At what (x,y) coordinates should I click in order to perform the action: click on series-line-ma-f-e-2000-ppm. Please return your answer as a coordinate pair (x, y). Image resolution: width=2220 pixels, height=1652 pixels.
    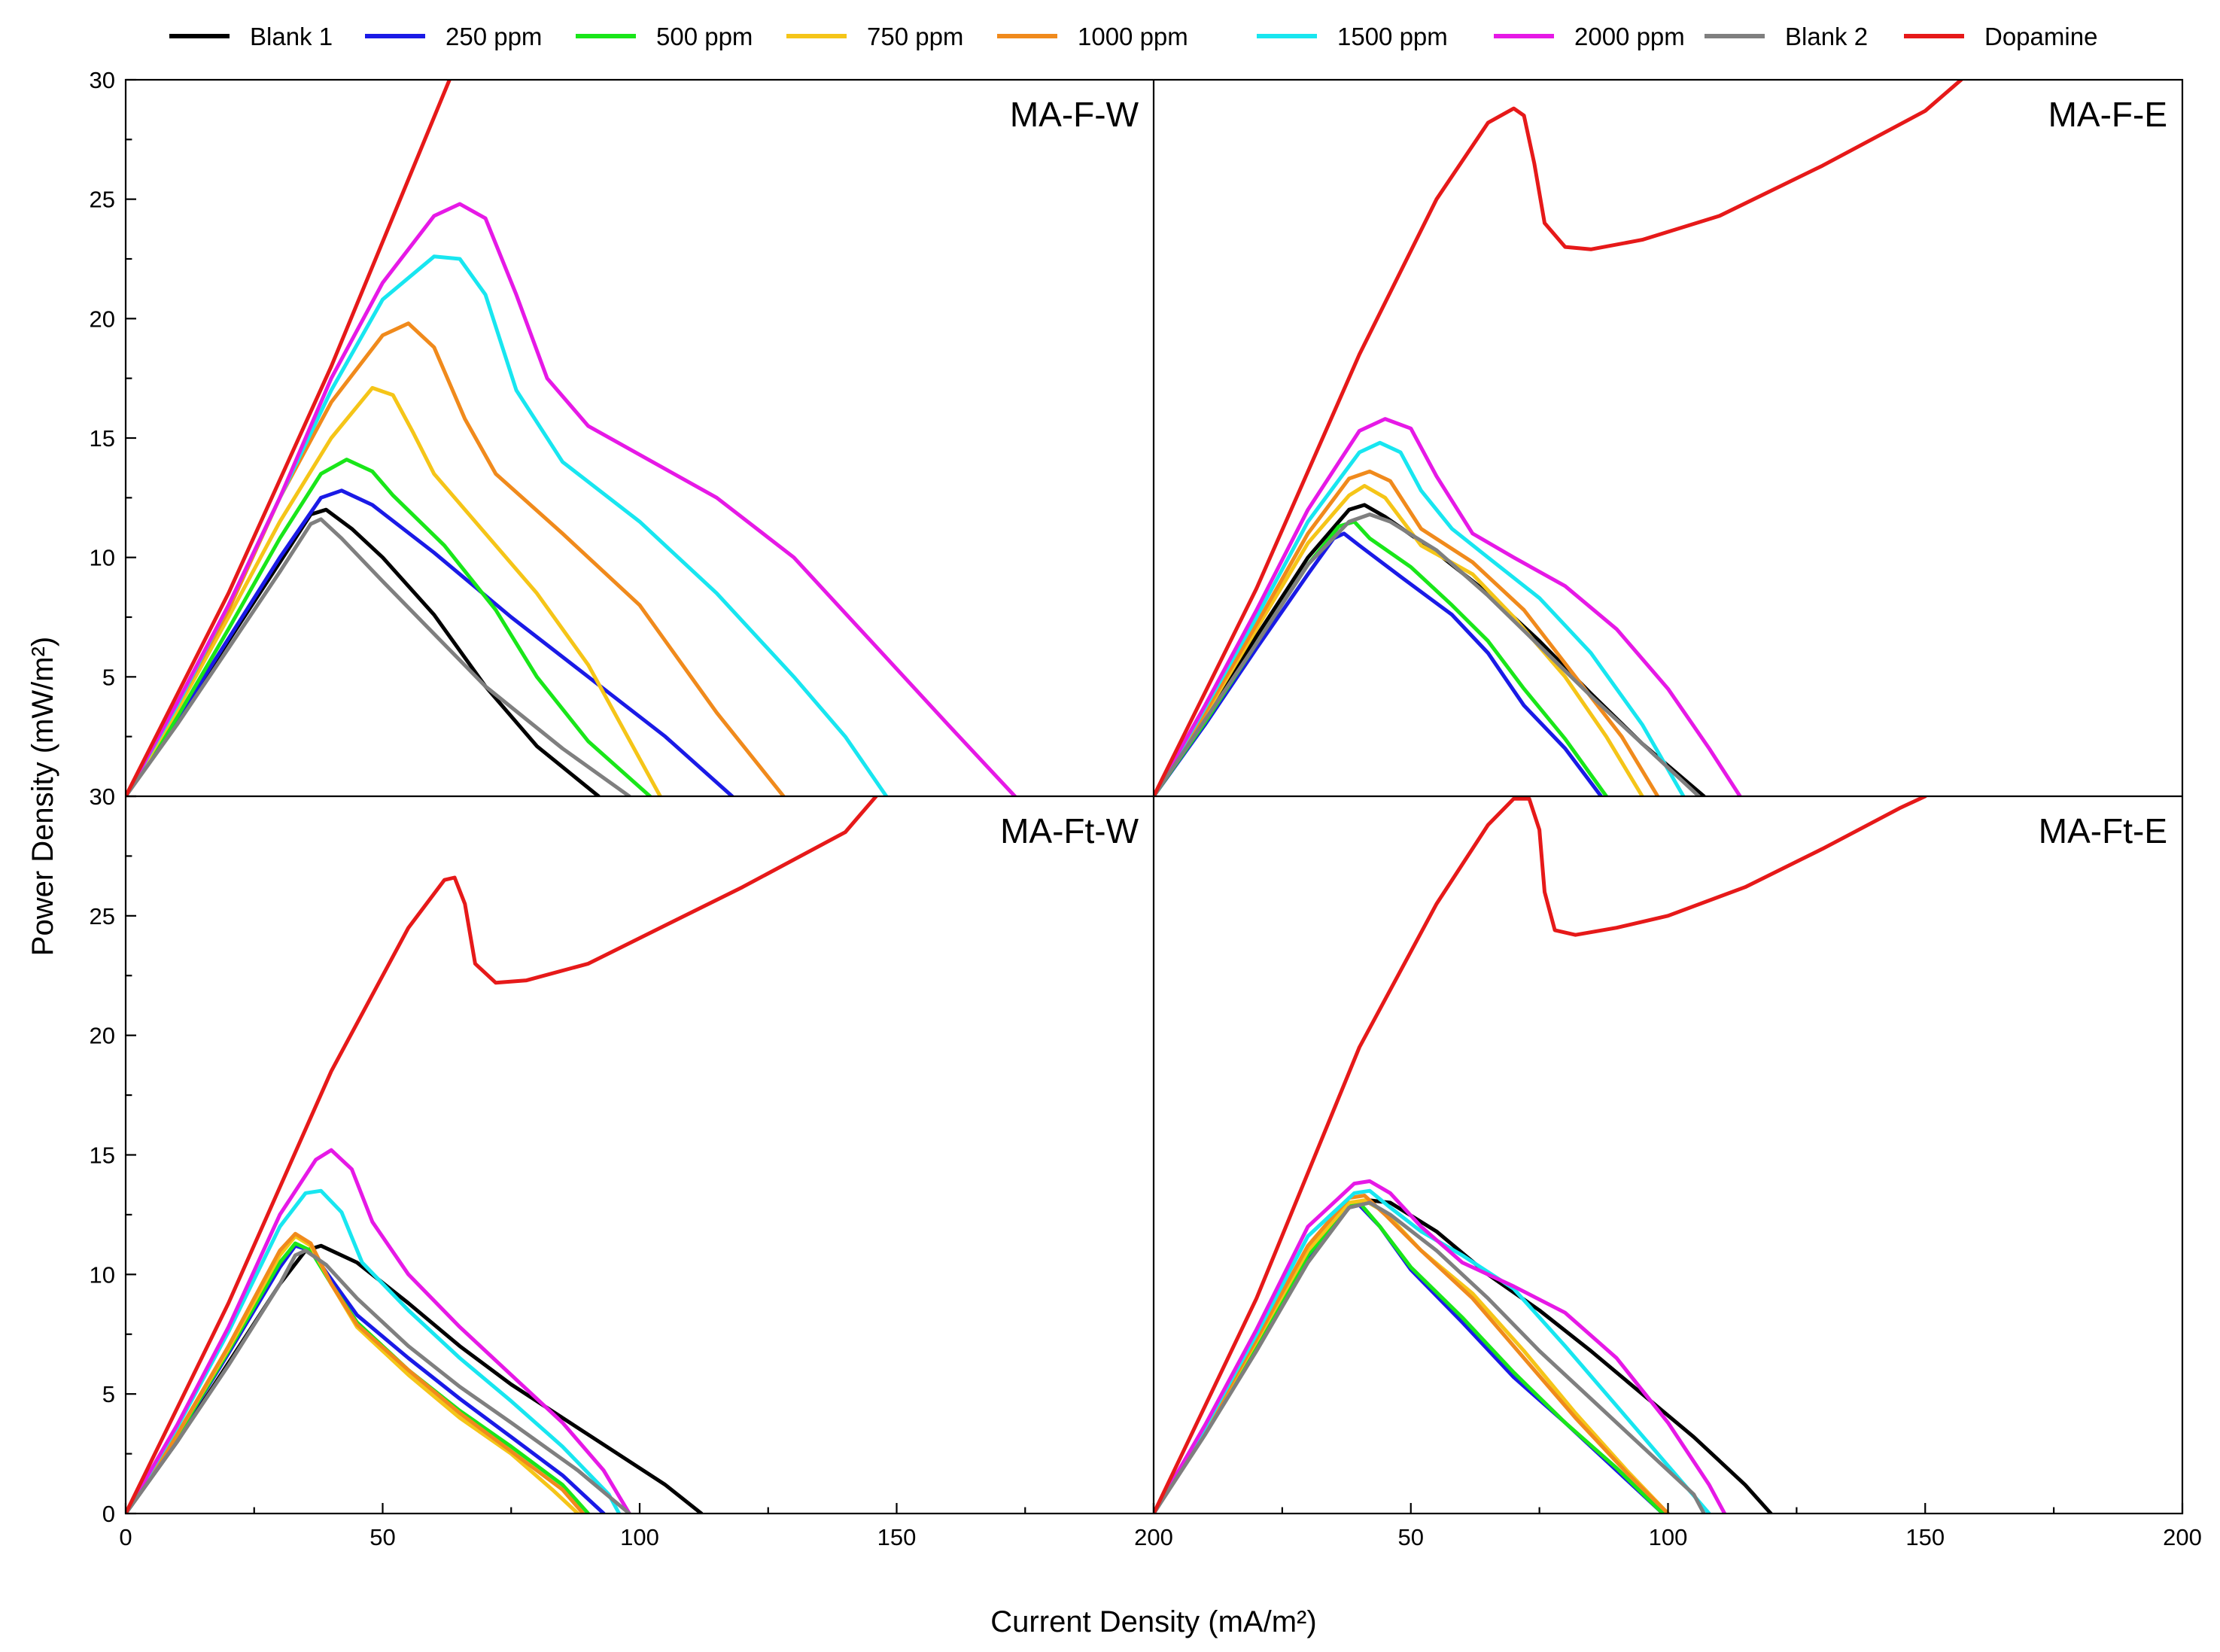
    Looking at the image, I should click on (1448, 606).